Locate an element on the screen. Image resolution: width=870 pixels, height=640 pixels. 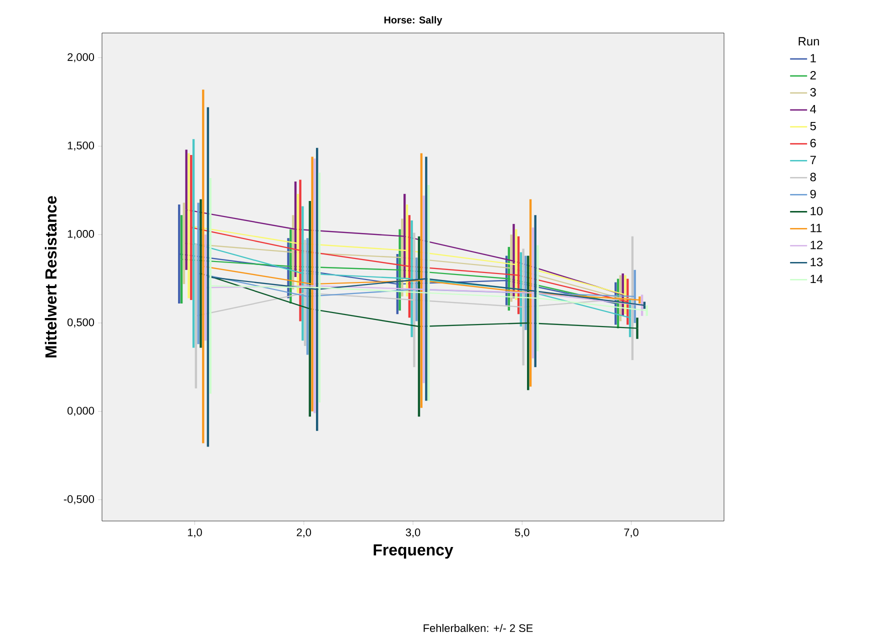
text: Fehlerbalken: +/- 2 SE is located at coordinates (478, 628).